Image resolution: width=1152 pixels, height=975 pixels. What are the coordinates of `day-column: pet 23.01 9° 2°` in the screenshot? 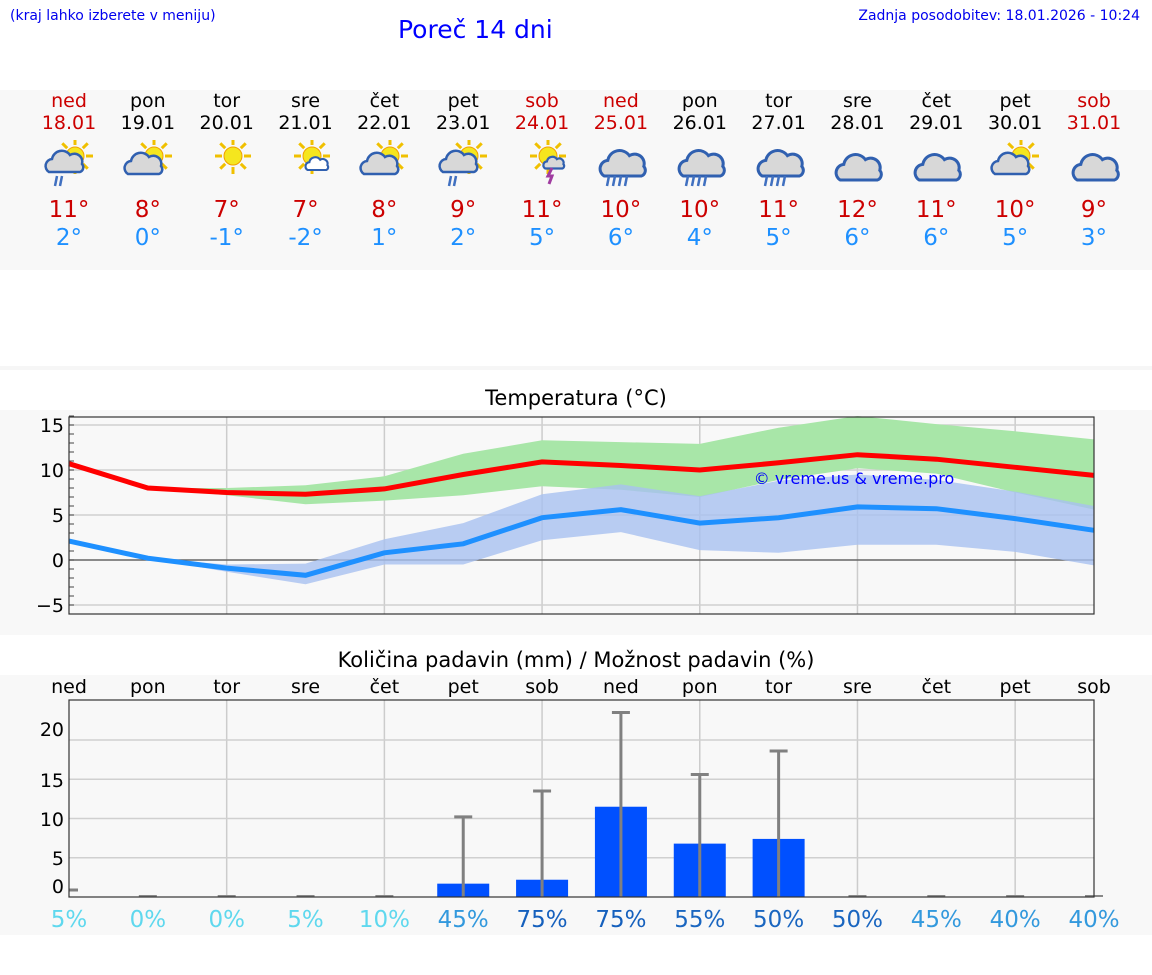 It's located at (463, 171).